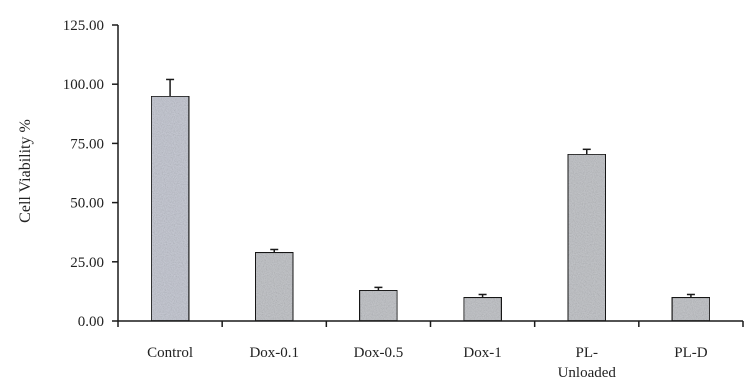 The width and height of the screenshot is (746, 382). Describe the element at coordinates (482, 353) in the screenshot. I see `x-tick-label: Dox-1` at that location.